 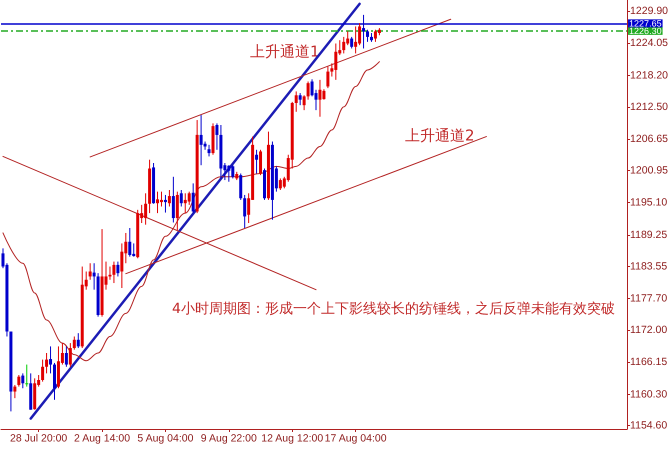 What do you see at coordinates (645, 31) in the screenshot?
I see `ref-line-label: 1226.30` at bounding box center [645, 31].